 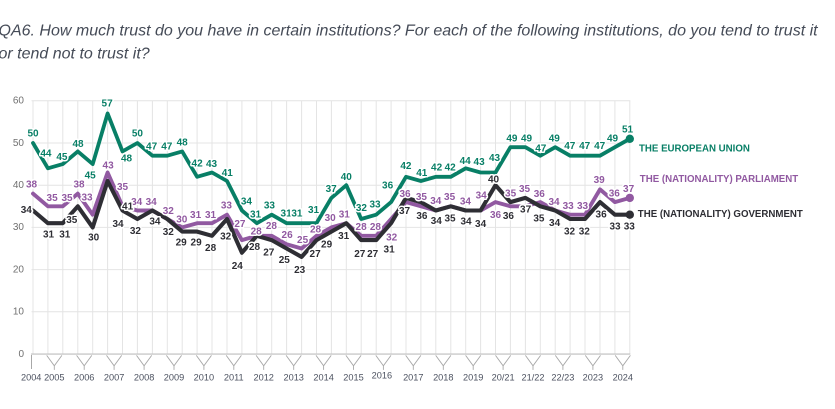 I want to click on svg-text: 25, so click(x=285, y=260).